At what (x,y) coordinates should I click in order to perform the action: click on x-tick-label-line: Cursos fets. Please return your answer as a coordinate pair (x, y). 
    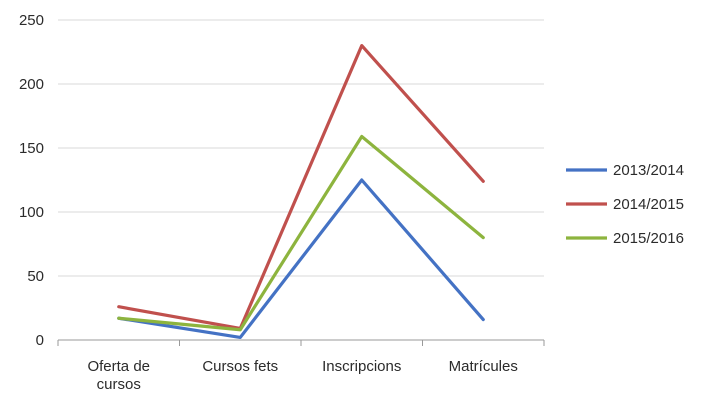
    Looking at the image, I should click on (240, 366).